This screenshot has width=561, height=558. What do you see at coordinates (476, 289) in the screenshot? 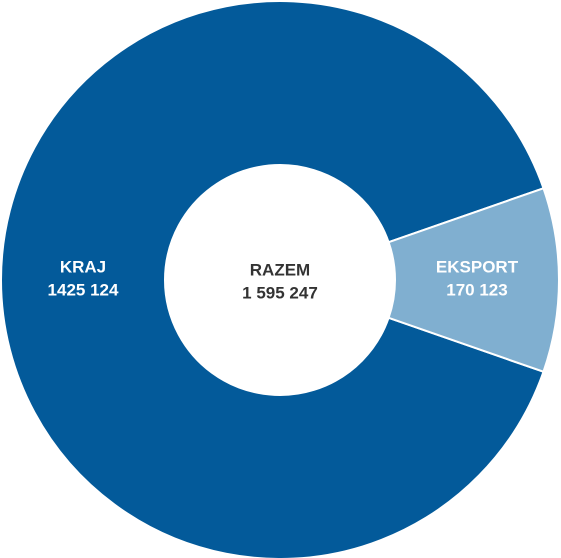
I see `slice-value: 170 123` at bounding box center [476, 289].